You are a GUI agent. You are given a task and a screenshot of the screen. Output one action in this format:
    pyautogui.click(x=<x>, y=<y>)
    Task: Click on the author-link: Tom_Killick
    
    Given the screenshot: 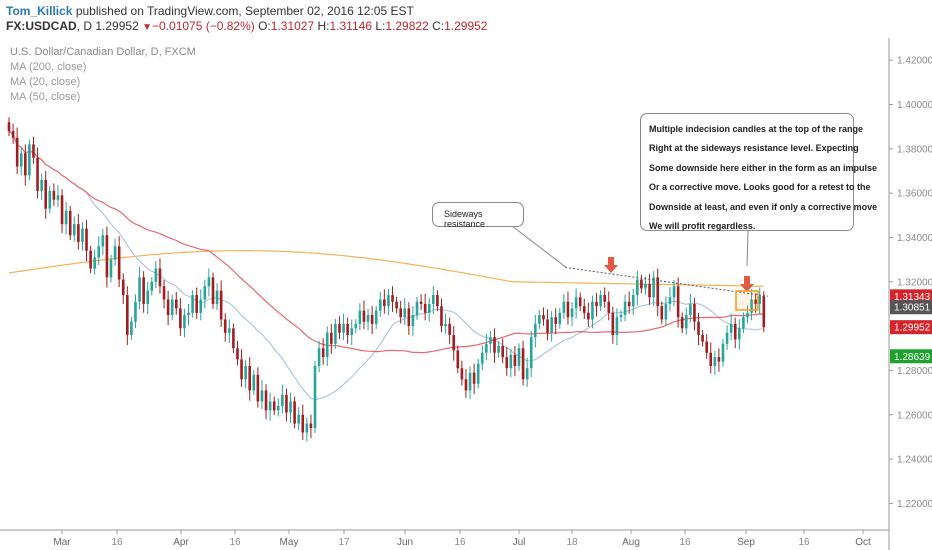 What is the action you would take?
    pyautogui.click(x=39, y=11)
    